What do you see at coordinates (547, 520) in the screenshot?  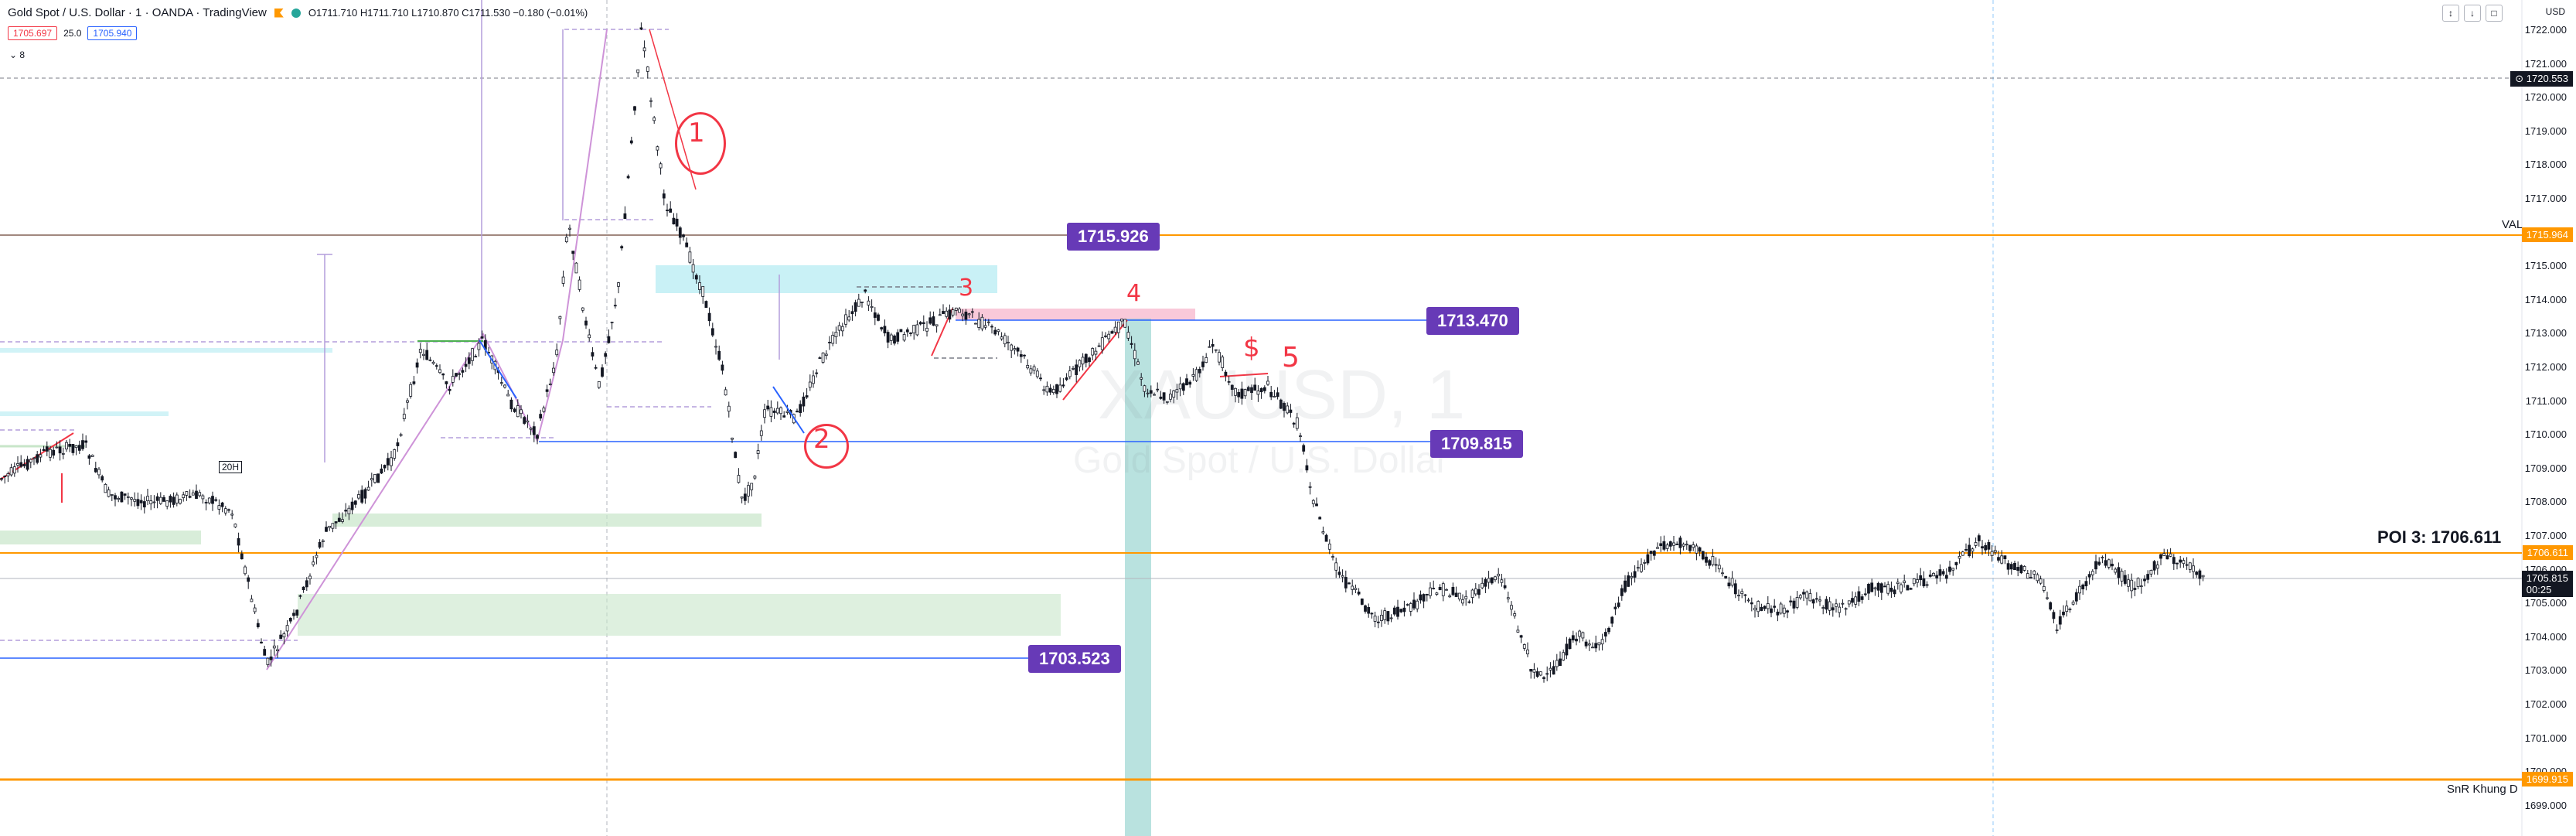 I see `demand-zone-small` at bounding box center [547, 520].